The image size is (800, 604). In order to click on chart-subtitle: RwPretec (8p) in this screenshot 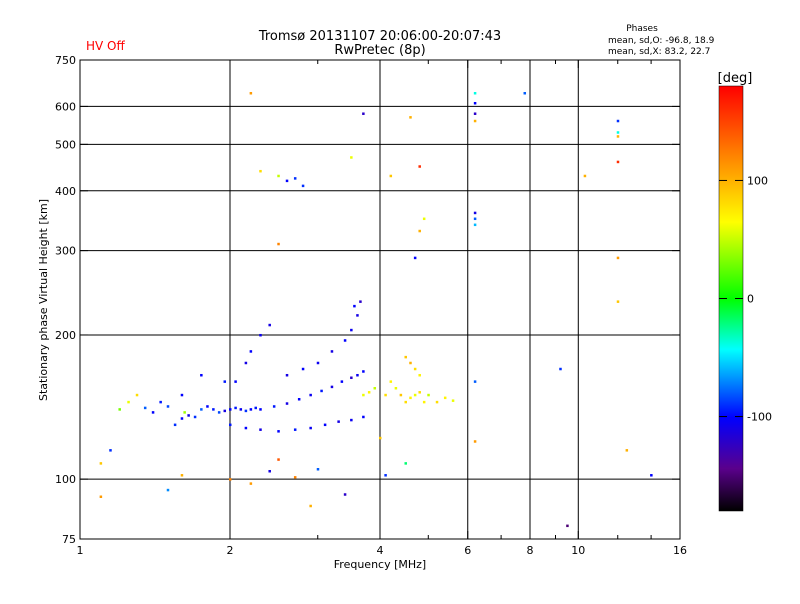, I will do `click(379, 50)`.